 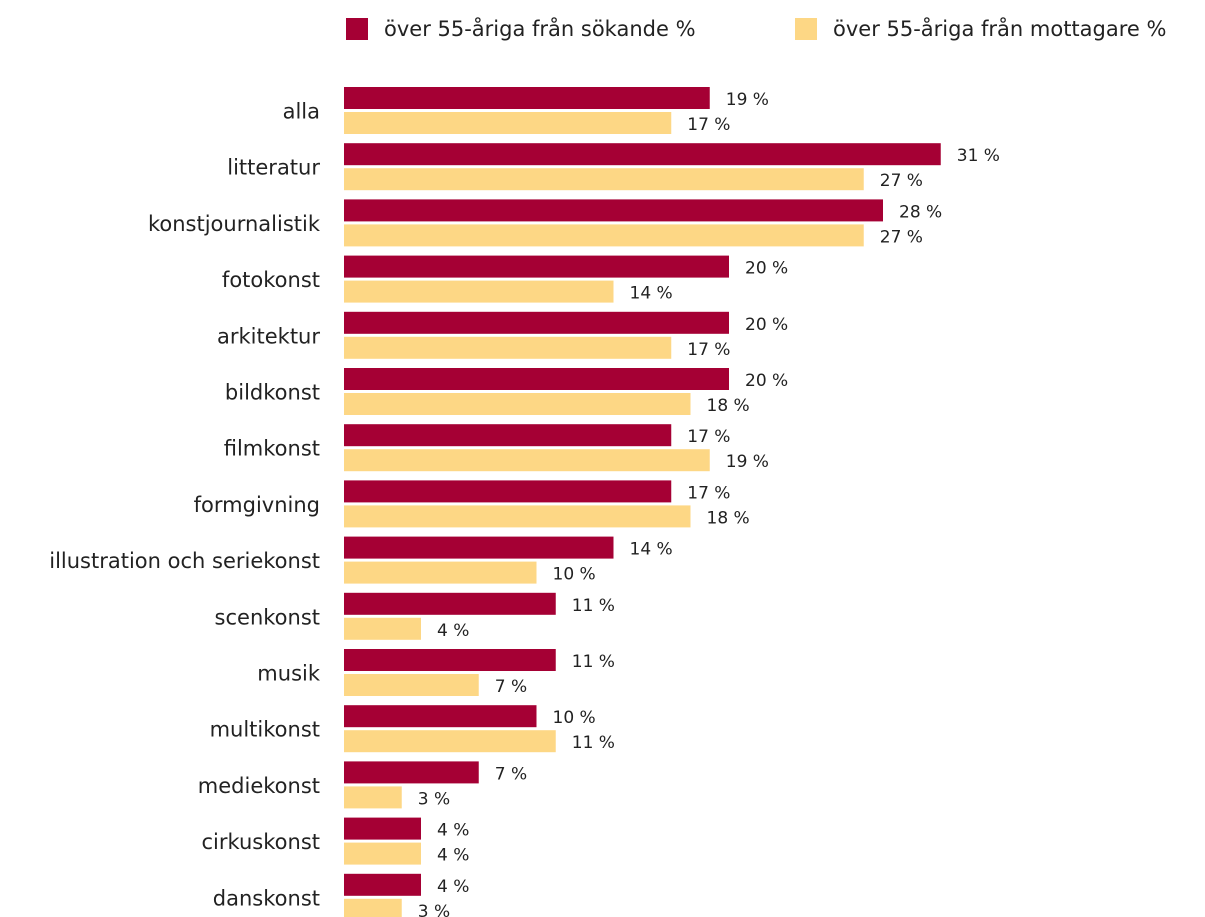 I want to click on category-label: danskonst, so click(x=266, y=898).